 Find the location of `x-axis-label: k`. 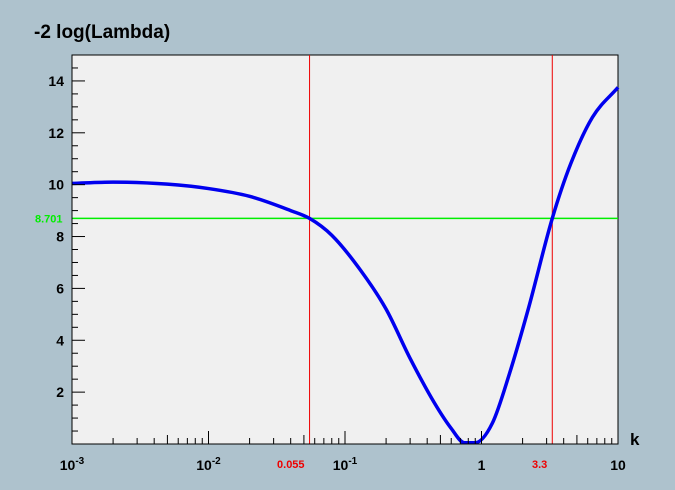

x-axis-label: k is located at coordinates (635, 439).